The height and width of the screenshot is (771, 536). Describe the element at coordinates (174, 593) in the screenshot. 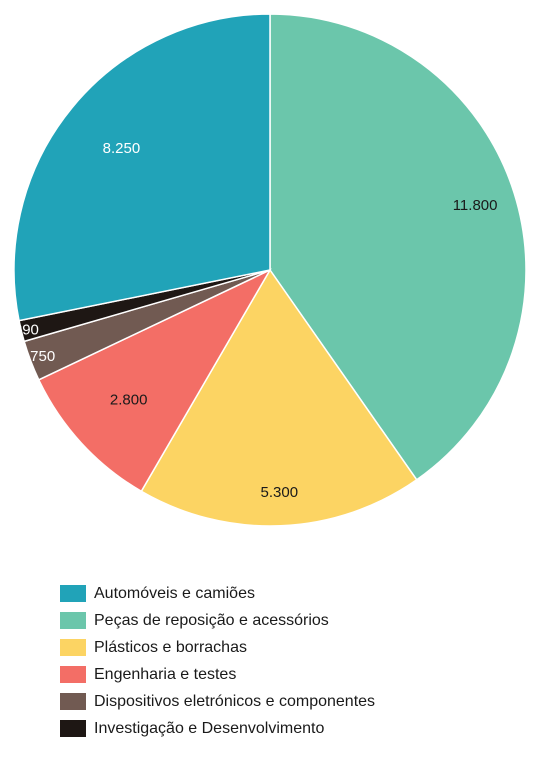

I see `legend-label: Automóveis e camiões` at that location.